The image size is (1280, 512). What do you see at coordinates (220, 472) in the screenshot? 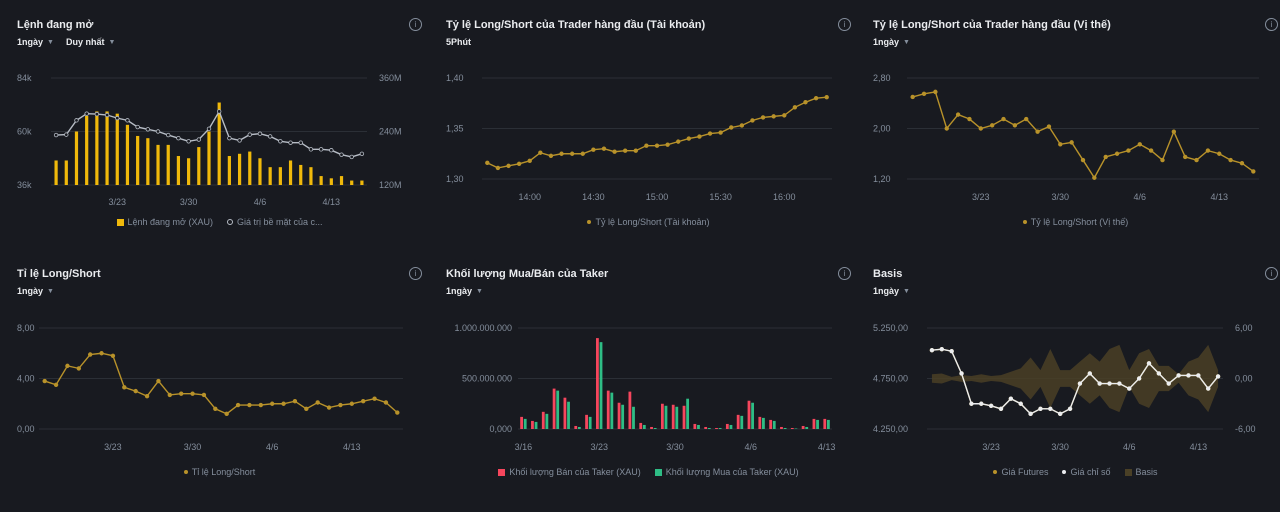
I see `legend-item-ratio: Tỉ lệ Long/Short` at bounding box center [220, 472].